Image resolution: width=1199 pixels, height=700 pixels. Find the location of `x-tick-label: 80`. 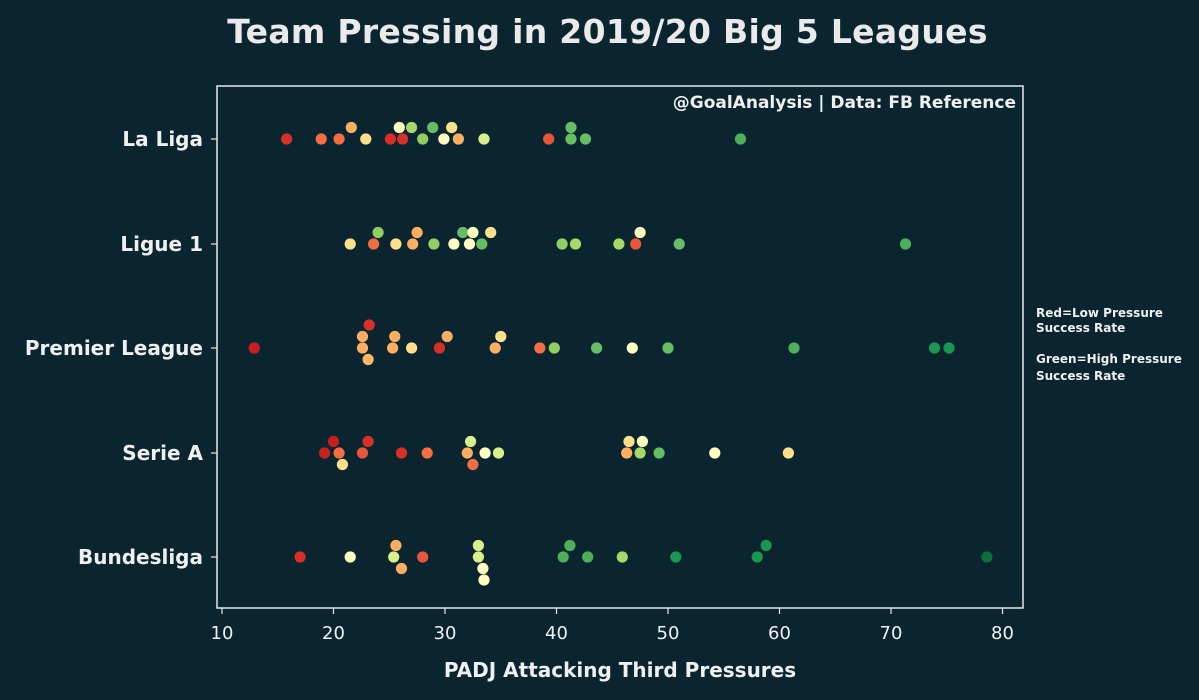

x-tick-label: 80 is located at coordinates (1002, 633).